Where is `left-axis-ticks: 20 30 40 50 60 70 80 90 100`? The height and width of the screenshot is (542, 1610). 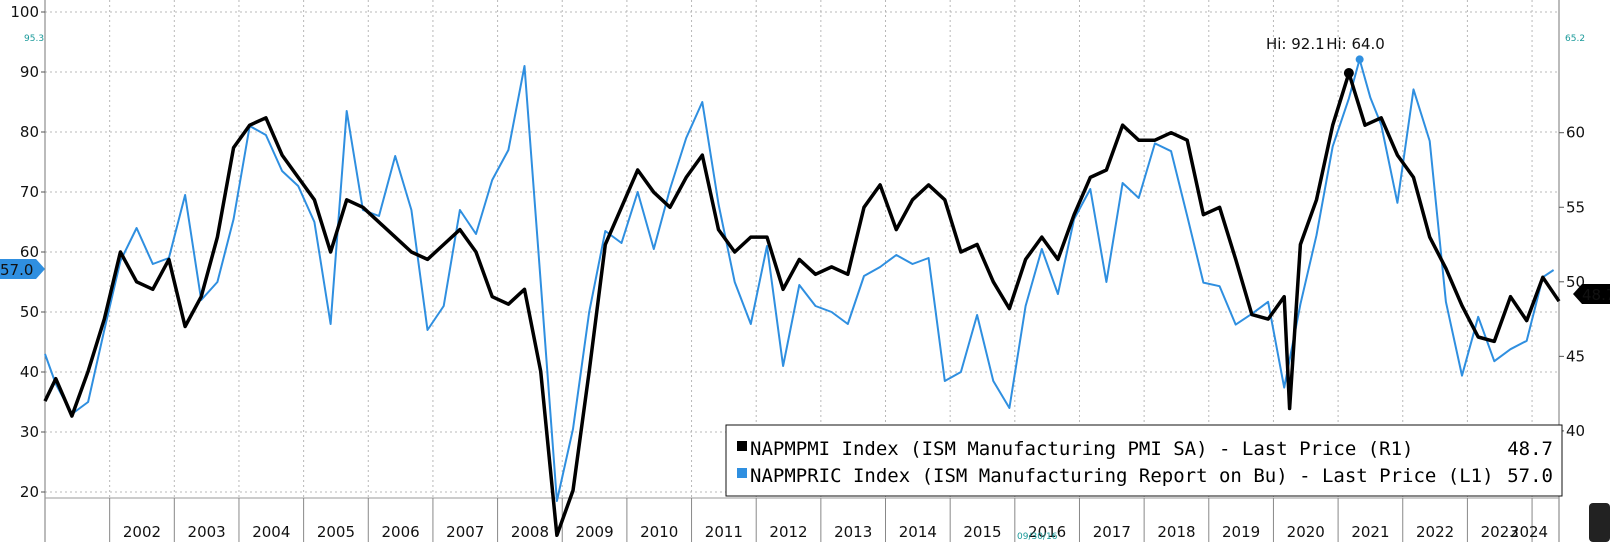
left-axis-ticks: 20 30 40 50 60 70 80 90 100 is located at coordinates (27, 252).